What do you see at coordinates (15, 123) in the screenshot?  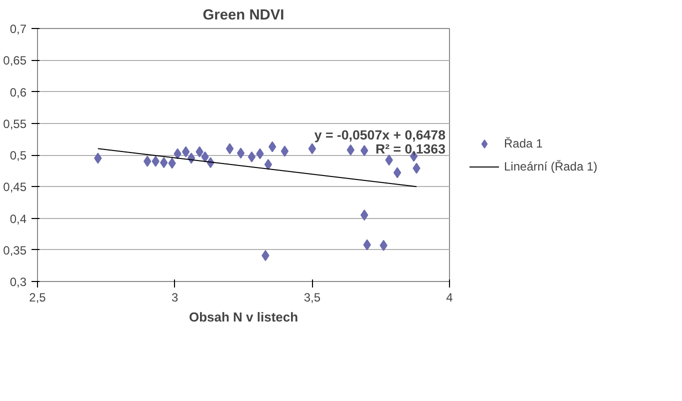 I see `y-tick-label: 0,55` at bounding box center [15, 123].